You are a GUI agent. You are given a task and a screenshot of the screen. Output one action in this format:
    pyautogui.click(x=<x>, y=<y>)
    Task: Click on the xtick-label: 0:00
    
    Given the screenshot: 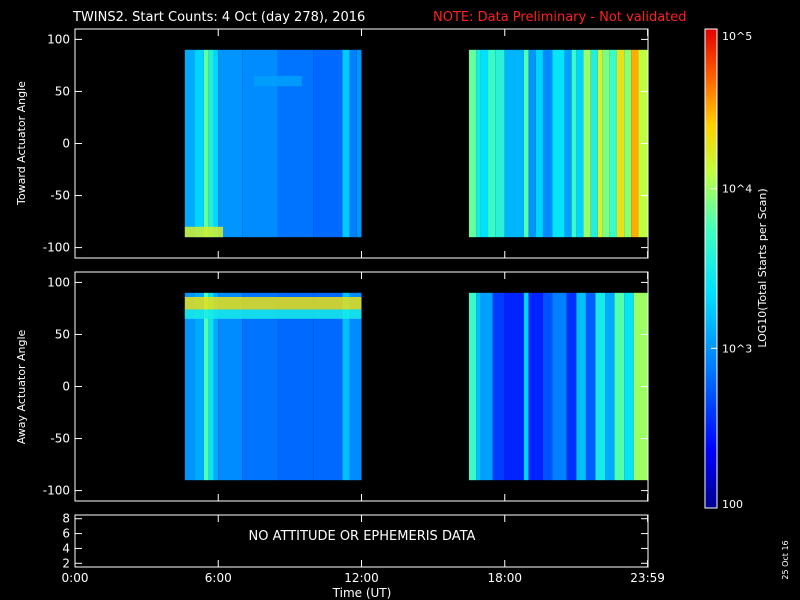 What is the action you would take?
    pyautogui.click(x=75, y=578)
    